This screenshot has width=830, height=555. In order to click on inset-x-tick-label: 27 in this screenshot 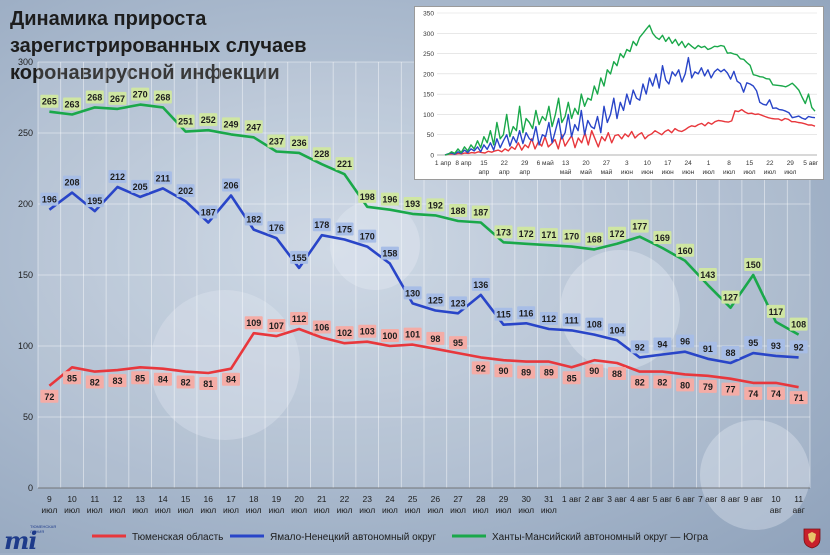, I will do `click(607, 163)`.